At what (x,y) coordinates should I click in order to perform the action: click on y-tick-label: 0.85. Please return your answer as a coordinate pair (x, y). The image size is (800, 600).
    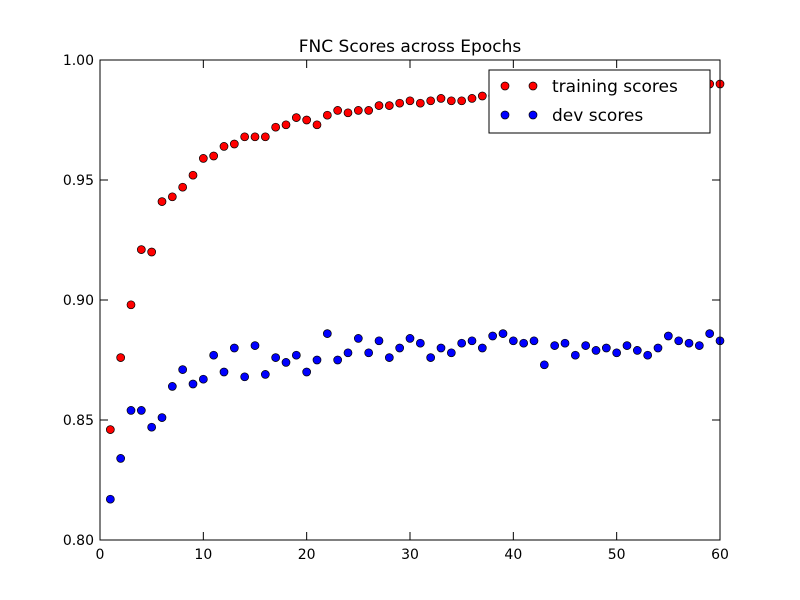
    Looking at the image, I should click on (78, 421).